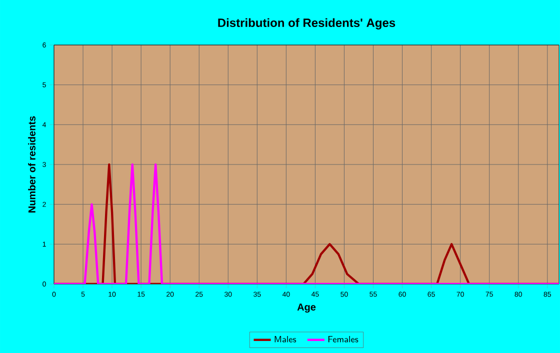 The image size is (560, 353). Describe the element at coordinates (307, 24) in the screenshot. I see `chart-title: Distribution of Residents' Ages` at that location.